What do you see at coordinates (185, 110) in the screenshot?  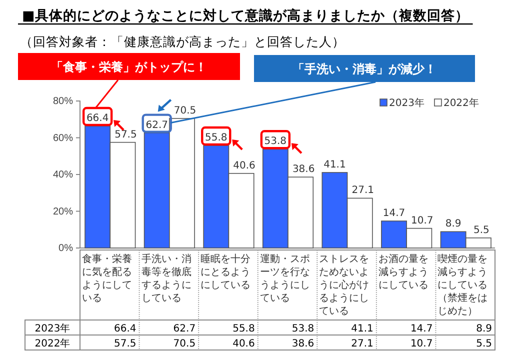 I see `annotation: 70.5` at bounding box center [185, 110].